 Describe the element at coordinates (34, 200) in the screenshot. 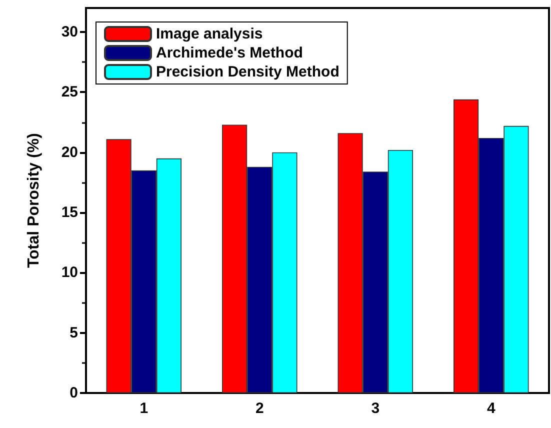

I see `y-axis-title: Total Porosity (%)` at that location.